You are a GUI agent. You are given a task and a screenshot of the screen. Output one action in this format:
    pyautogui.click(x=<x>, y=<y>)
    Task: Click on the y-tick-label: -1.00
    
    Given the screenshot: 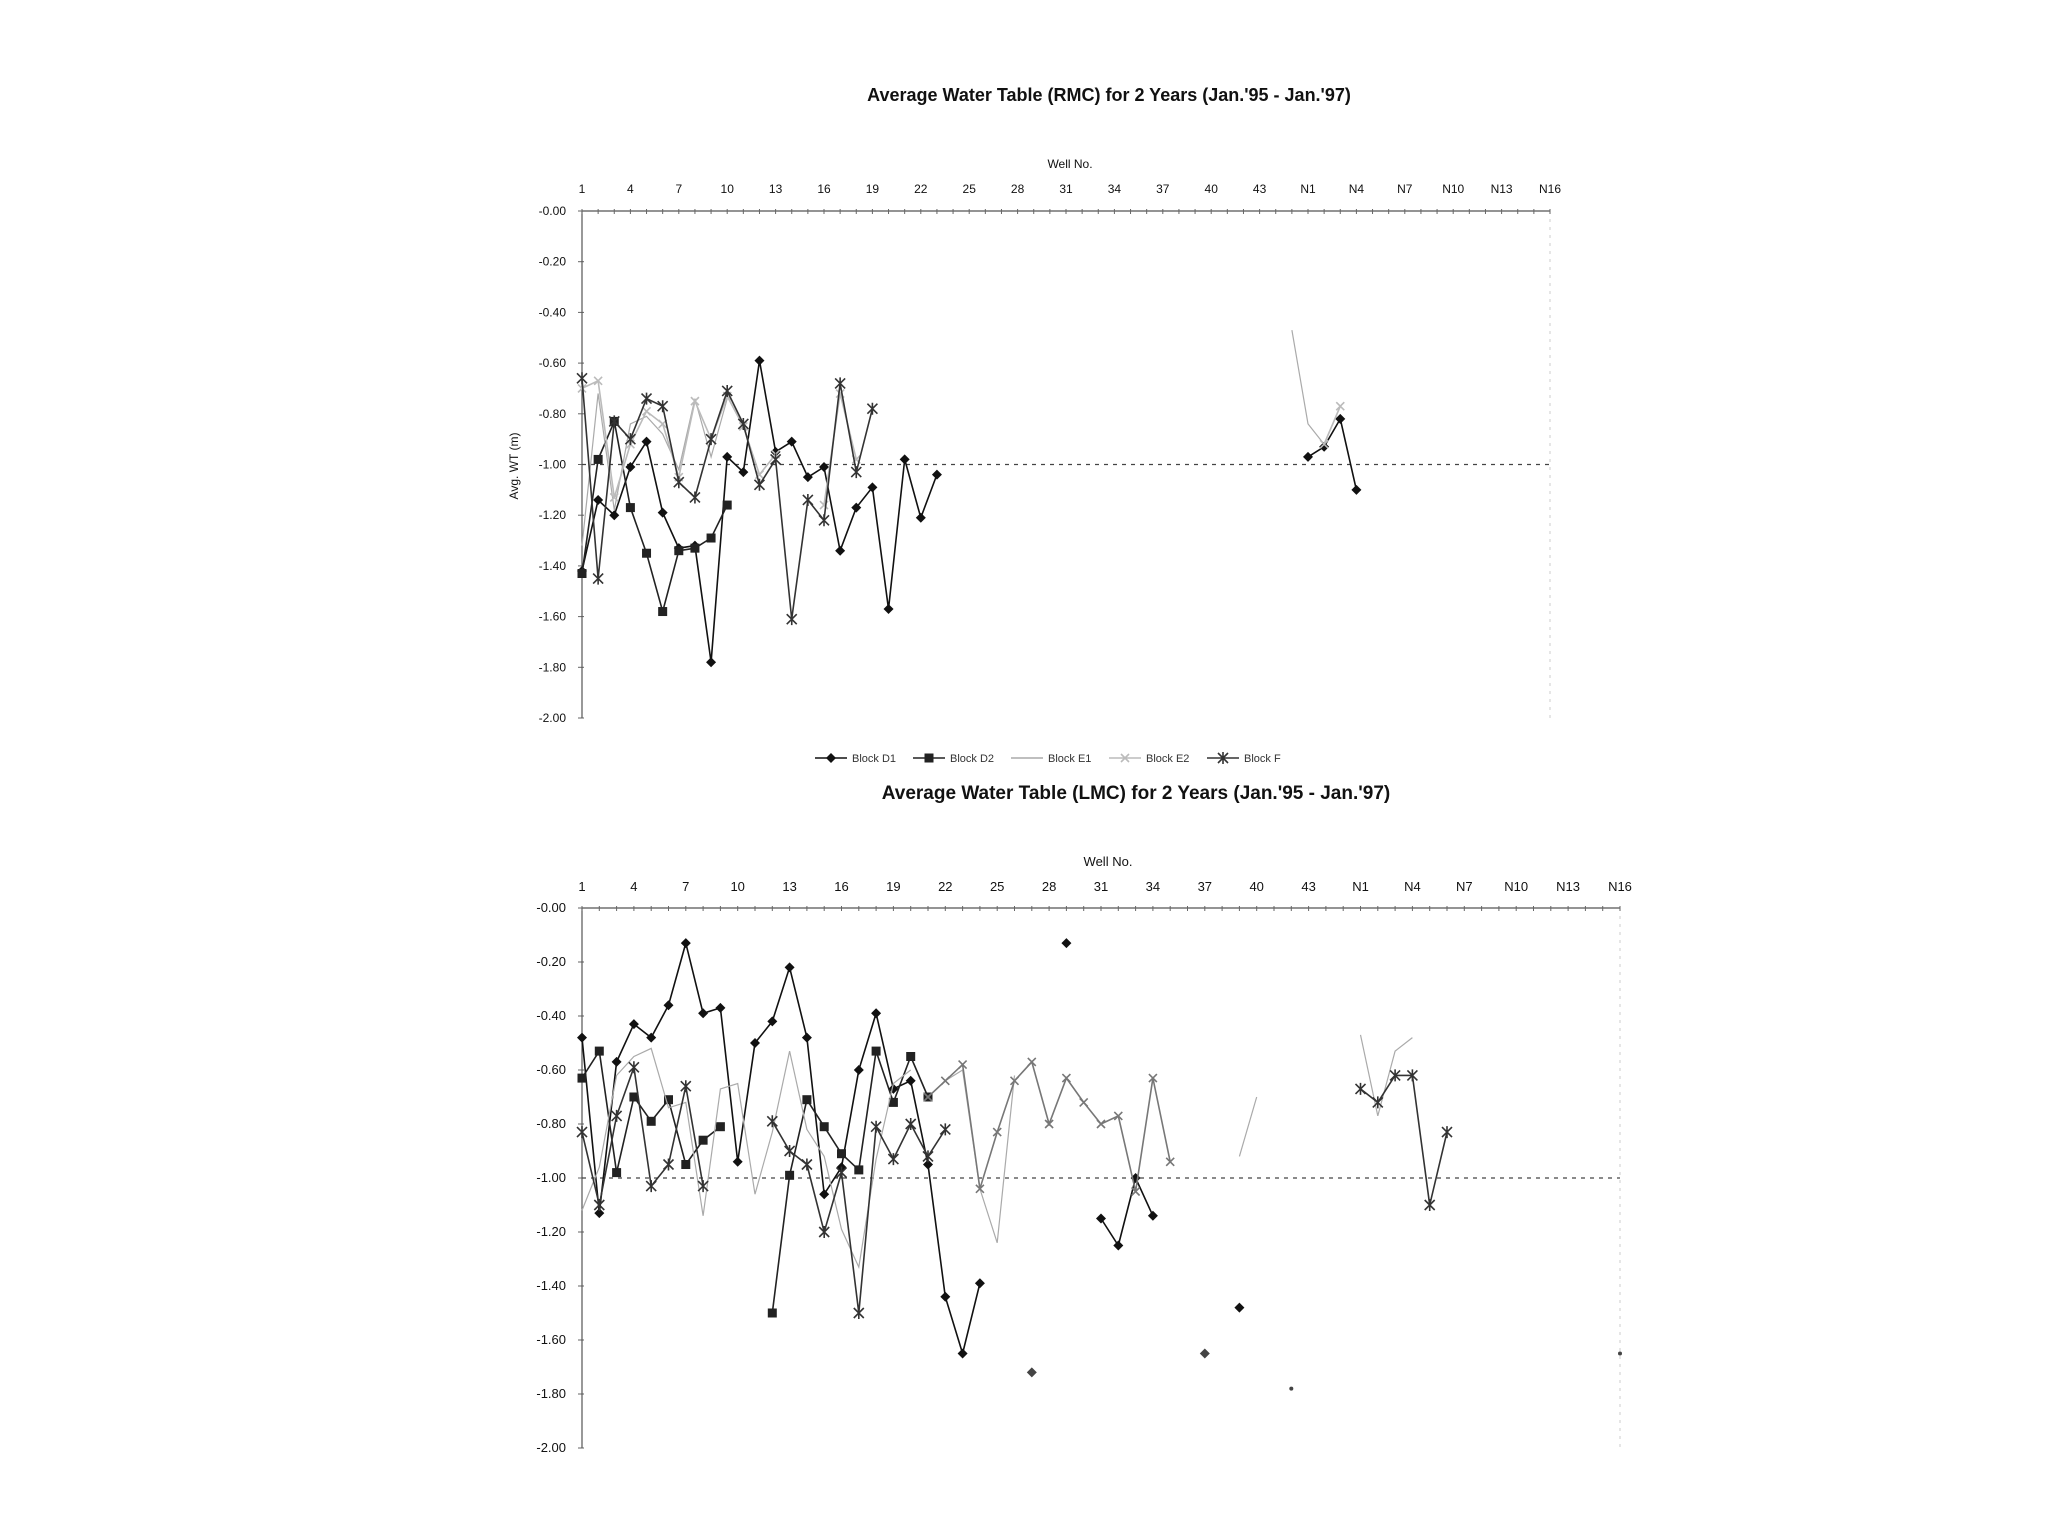 What is the action you would take?
    pyautogui.click(x=553, y=465)
    